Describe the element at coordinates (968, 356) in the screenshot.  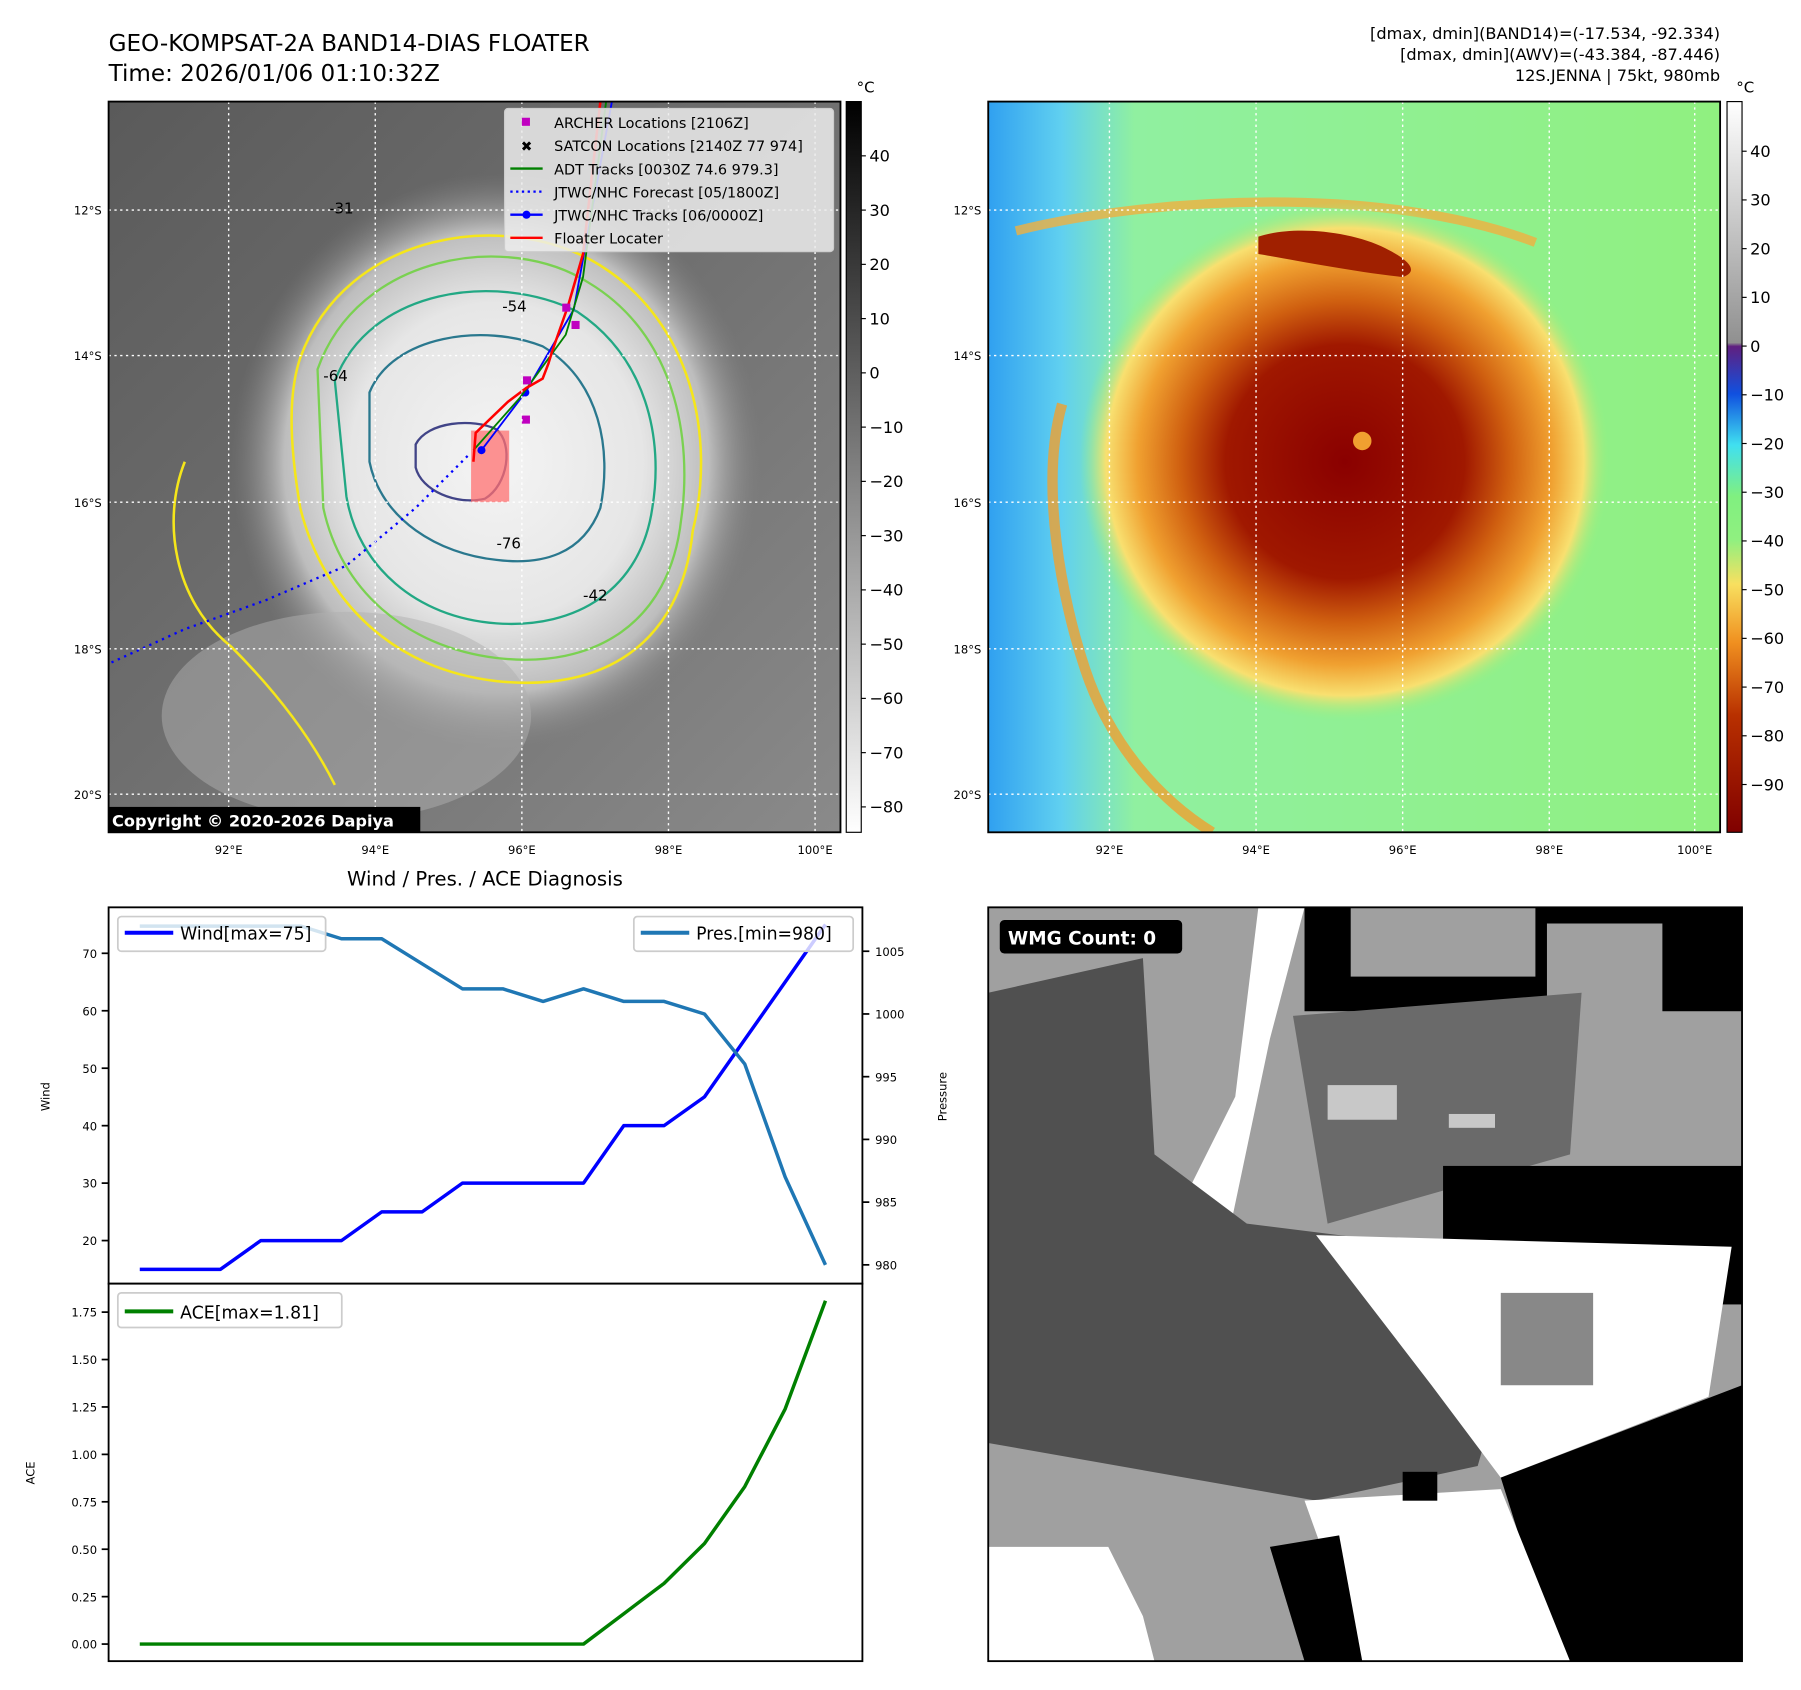
I see `lat-label: 14°S` at that location.